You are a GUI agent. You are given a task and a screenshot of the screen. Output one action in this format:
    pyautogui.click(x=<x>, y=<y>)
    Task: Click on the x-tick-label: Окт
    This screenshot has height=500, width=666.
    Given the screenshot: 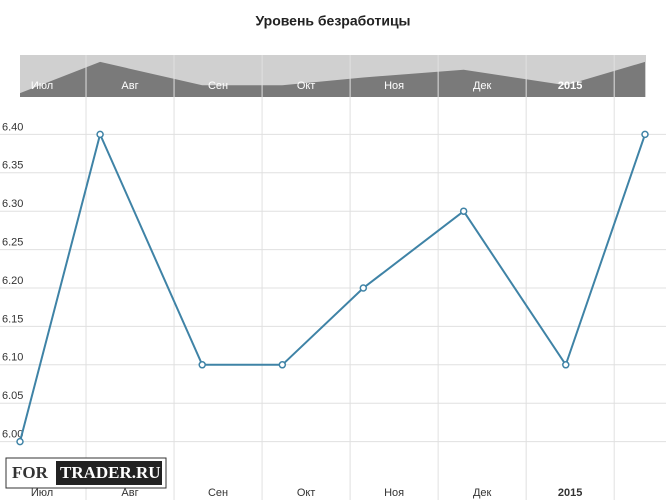 What is the action you would take?
    pyautogui.click(x=306, y=493)
    